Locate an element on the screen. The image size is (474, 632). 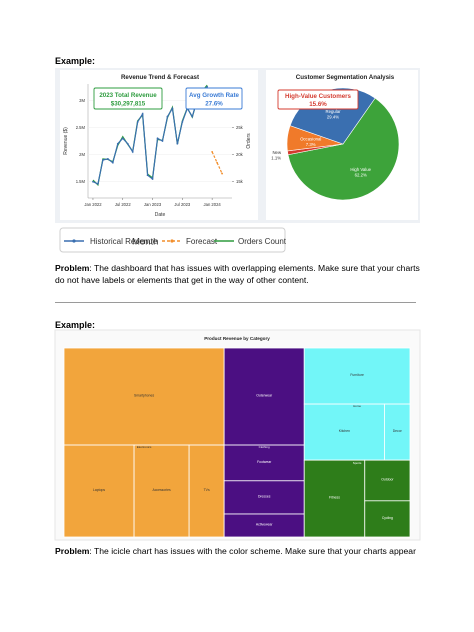
x-tick-label: Jul 2023 is located at coordinates (182, 204).